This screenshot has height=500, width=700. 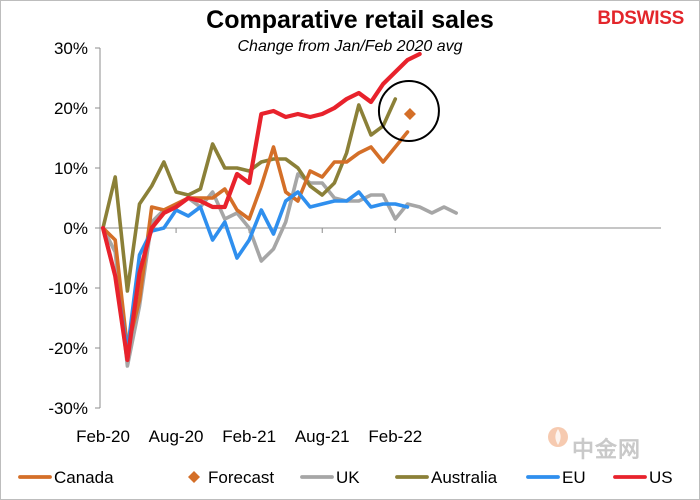 I want to click on annotation-circle, so click(x=408, y=111).